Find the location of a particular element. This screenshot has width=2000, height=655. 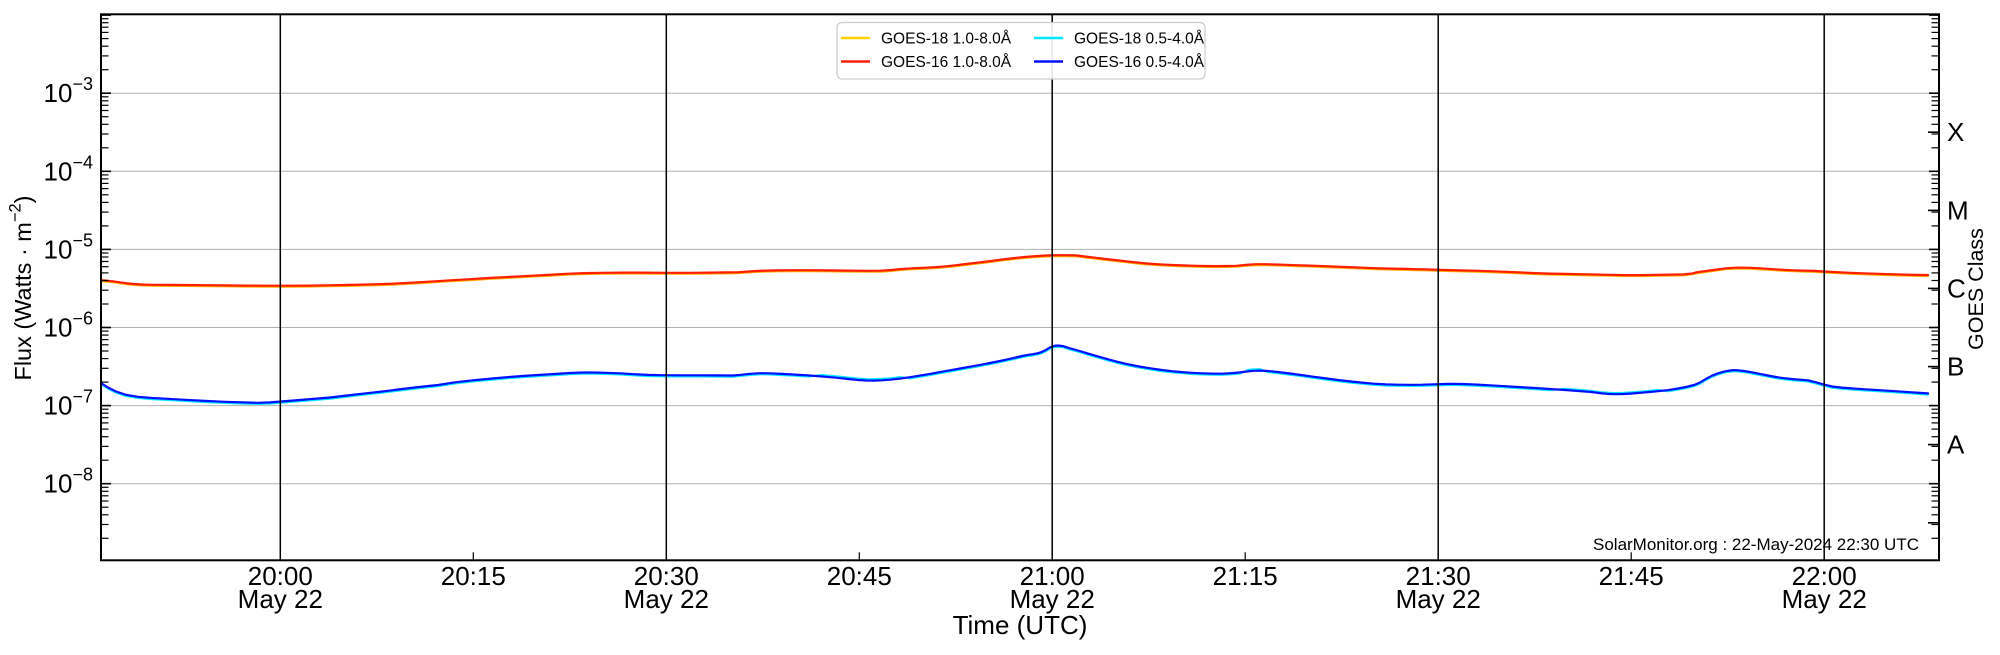

svg-text: 21:45 is located at coordinates (1631, 576).